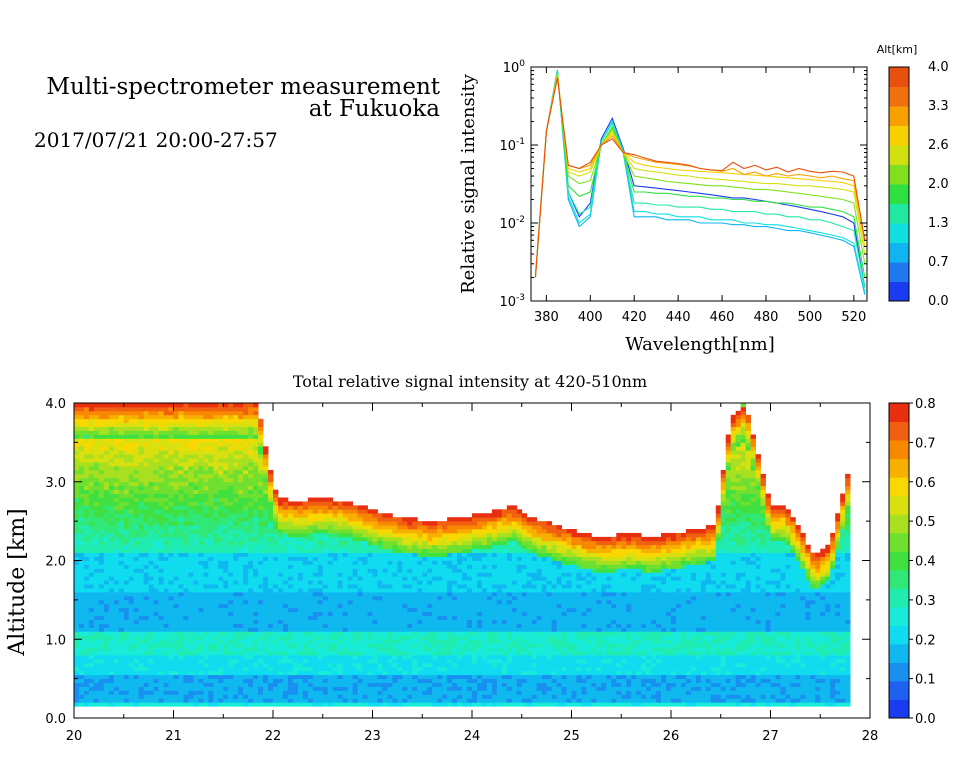  What do you see at coordinates (374, 109) in the screenshot?
I see `figure-title-line-2: at Fukuoka` at bounding box center [374, 109].